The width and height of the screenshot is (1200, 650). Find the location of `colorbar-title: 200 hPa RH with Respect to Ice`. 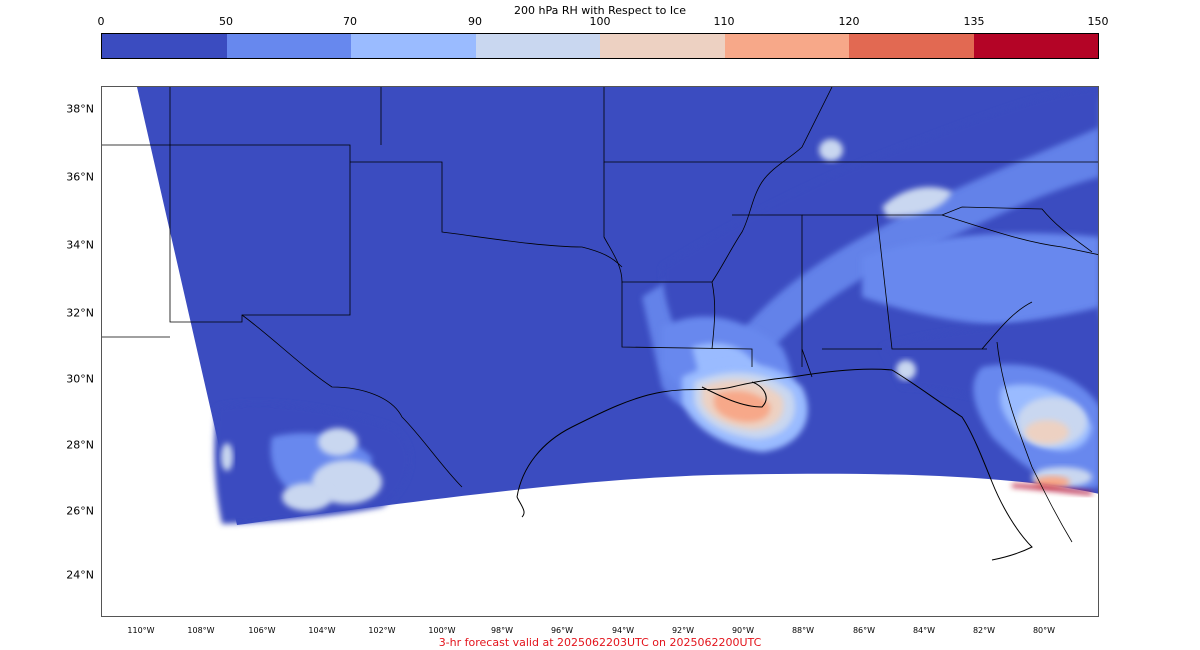

colorbar-title: 200 hPa RH with Respect to Ice is located at coordinates (600, 10).